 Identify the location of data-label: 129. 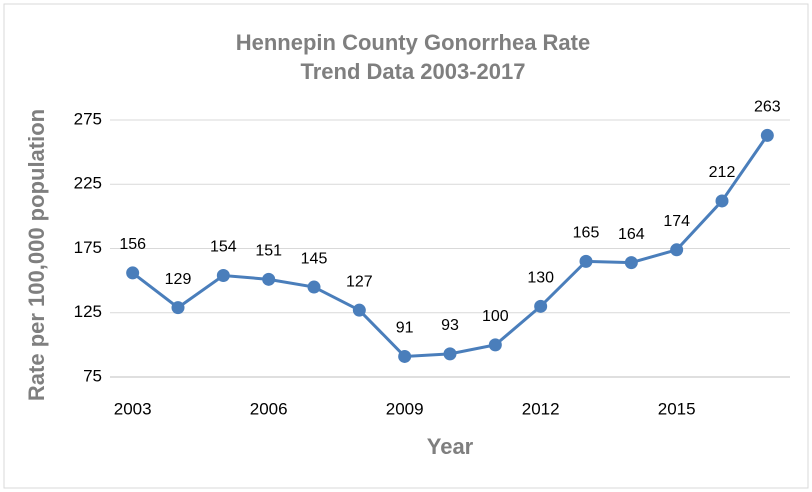
(178, 279).